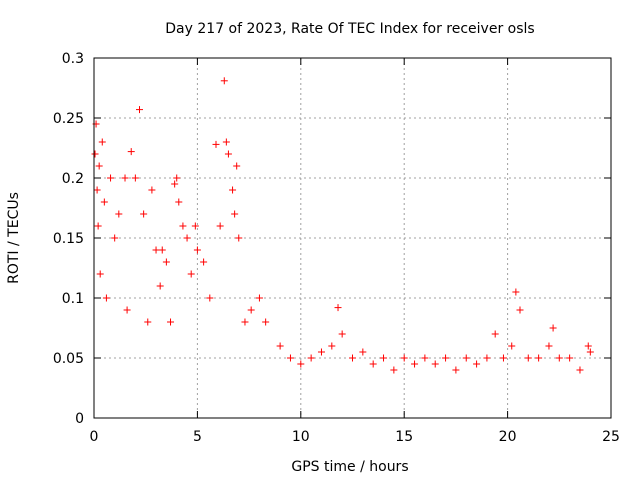 The width and height of the screenshot is (640, 480). What do you see at coordinates (301, 437) in the screenshot?
I see `x-tick-label: 10` at bounding box center [301, 437].